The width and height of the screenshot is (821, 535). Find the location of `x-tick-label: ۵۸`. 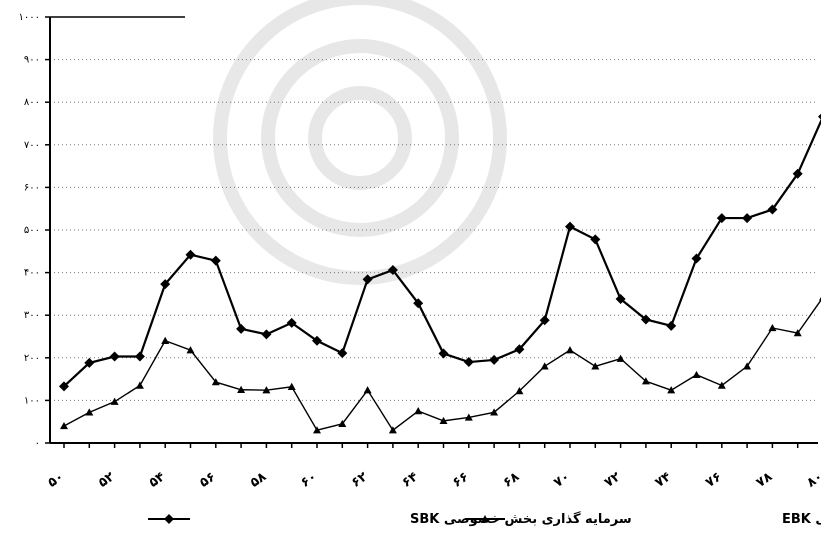

x-tick-label: ۵۸ is located at coordinates (259, 479).